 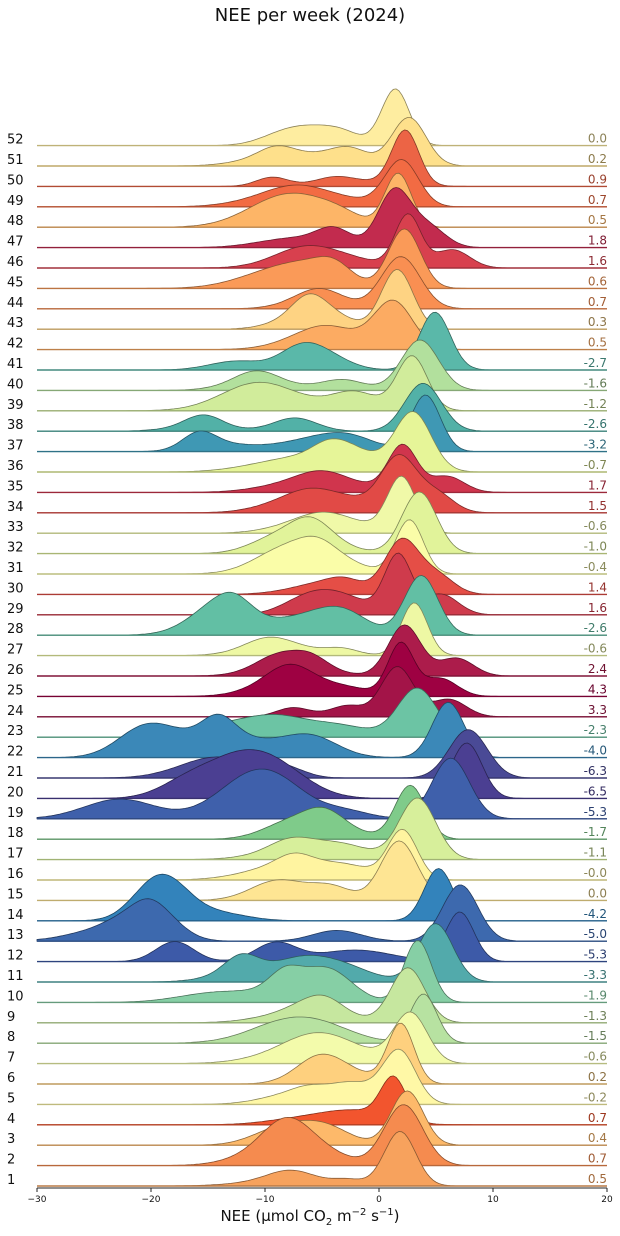 I want to click on week-label: 33, so click(x=15, y=527).